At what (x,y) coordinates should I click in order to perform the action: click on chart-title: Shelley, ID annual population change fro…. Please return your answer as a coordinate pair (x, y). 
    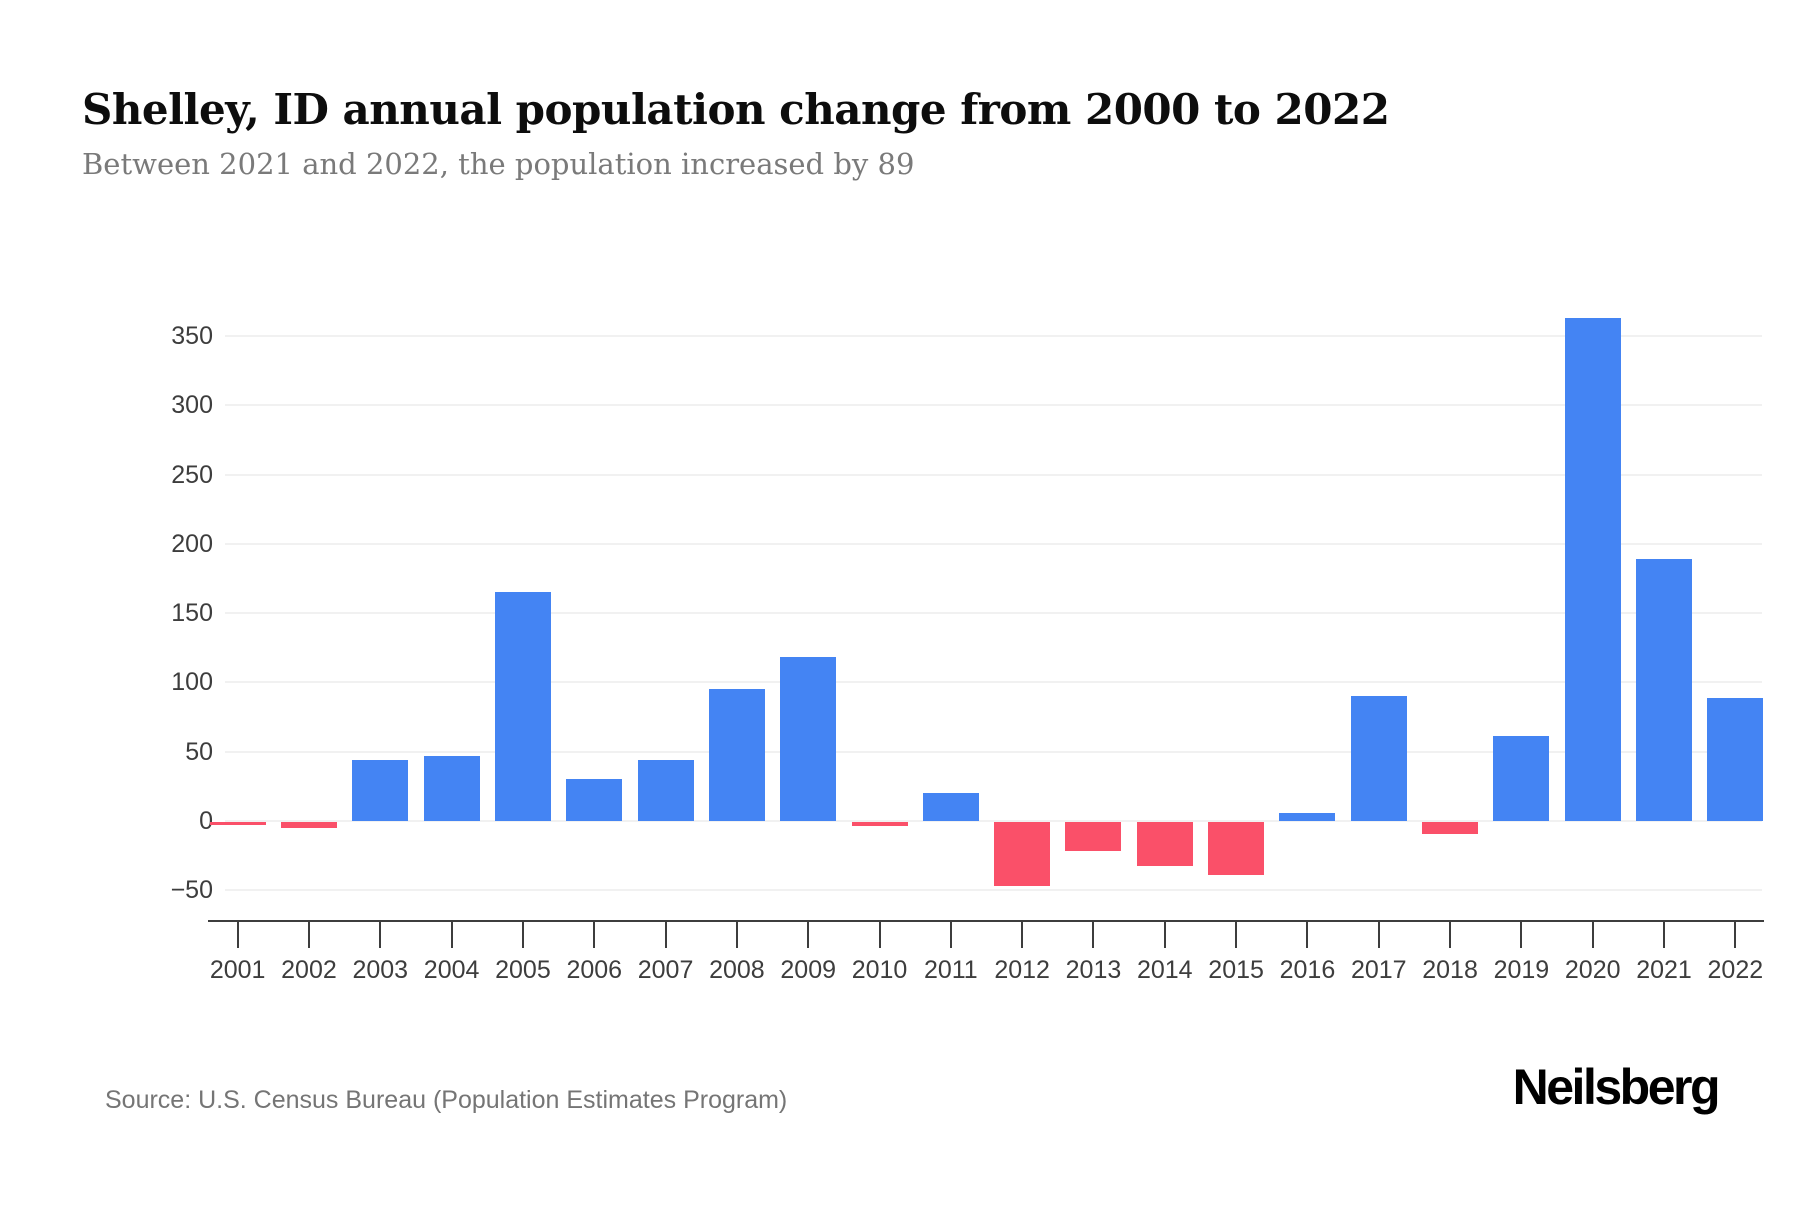
    Looking at the image, I should click on (736, 110).